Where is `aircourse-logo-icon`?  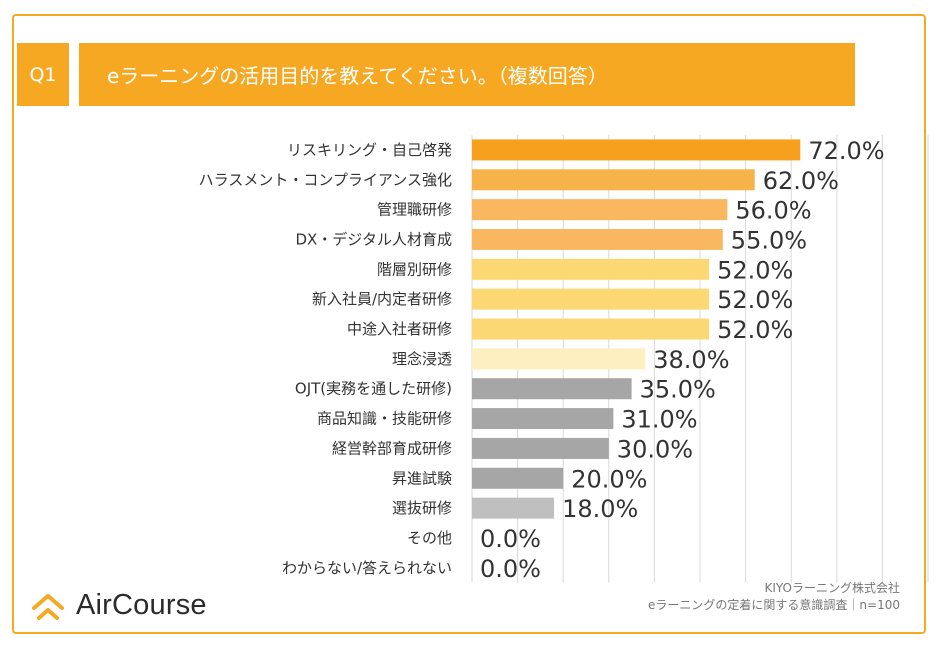 aircourse-logo-icon is located at coordinates (48, 607).